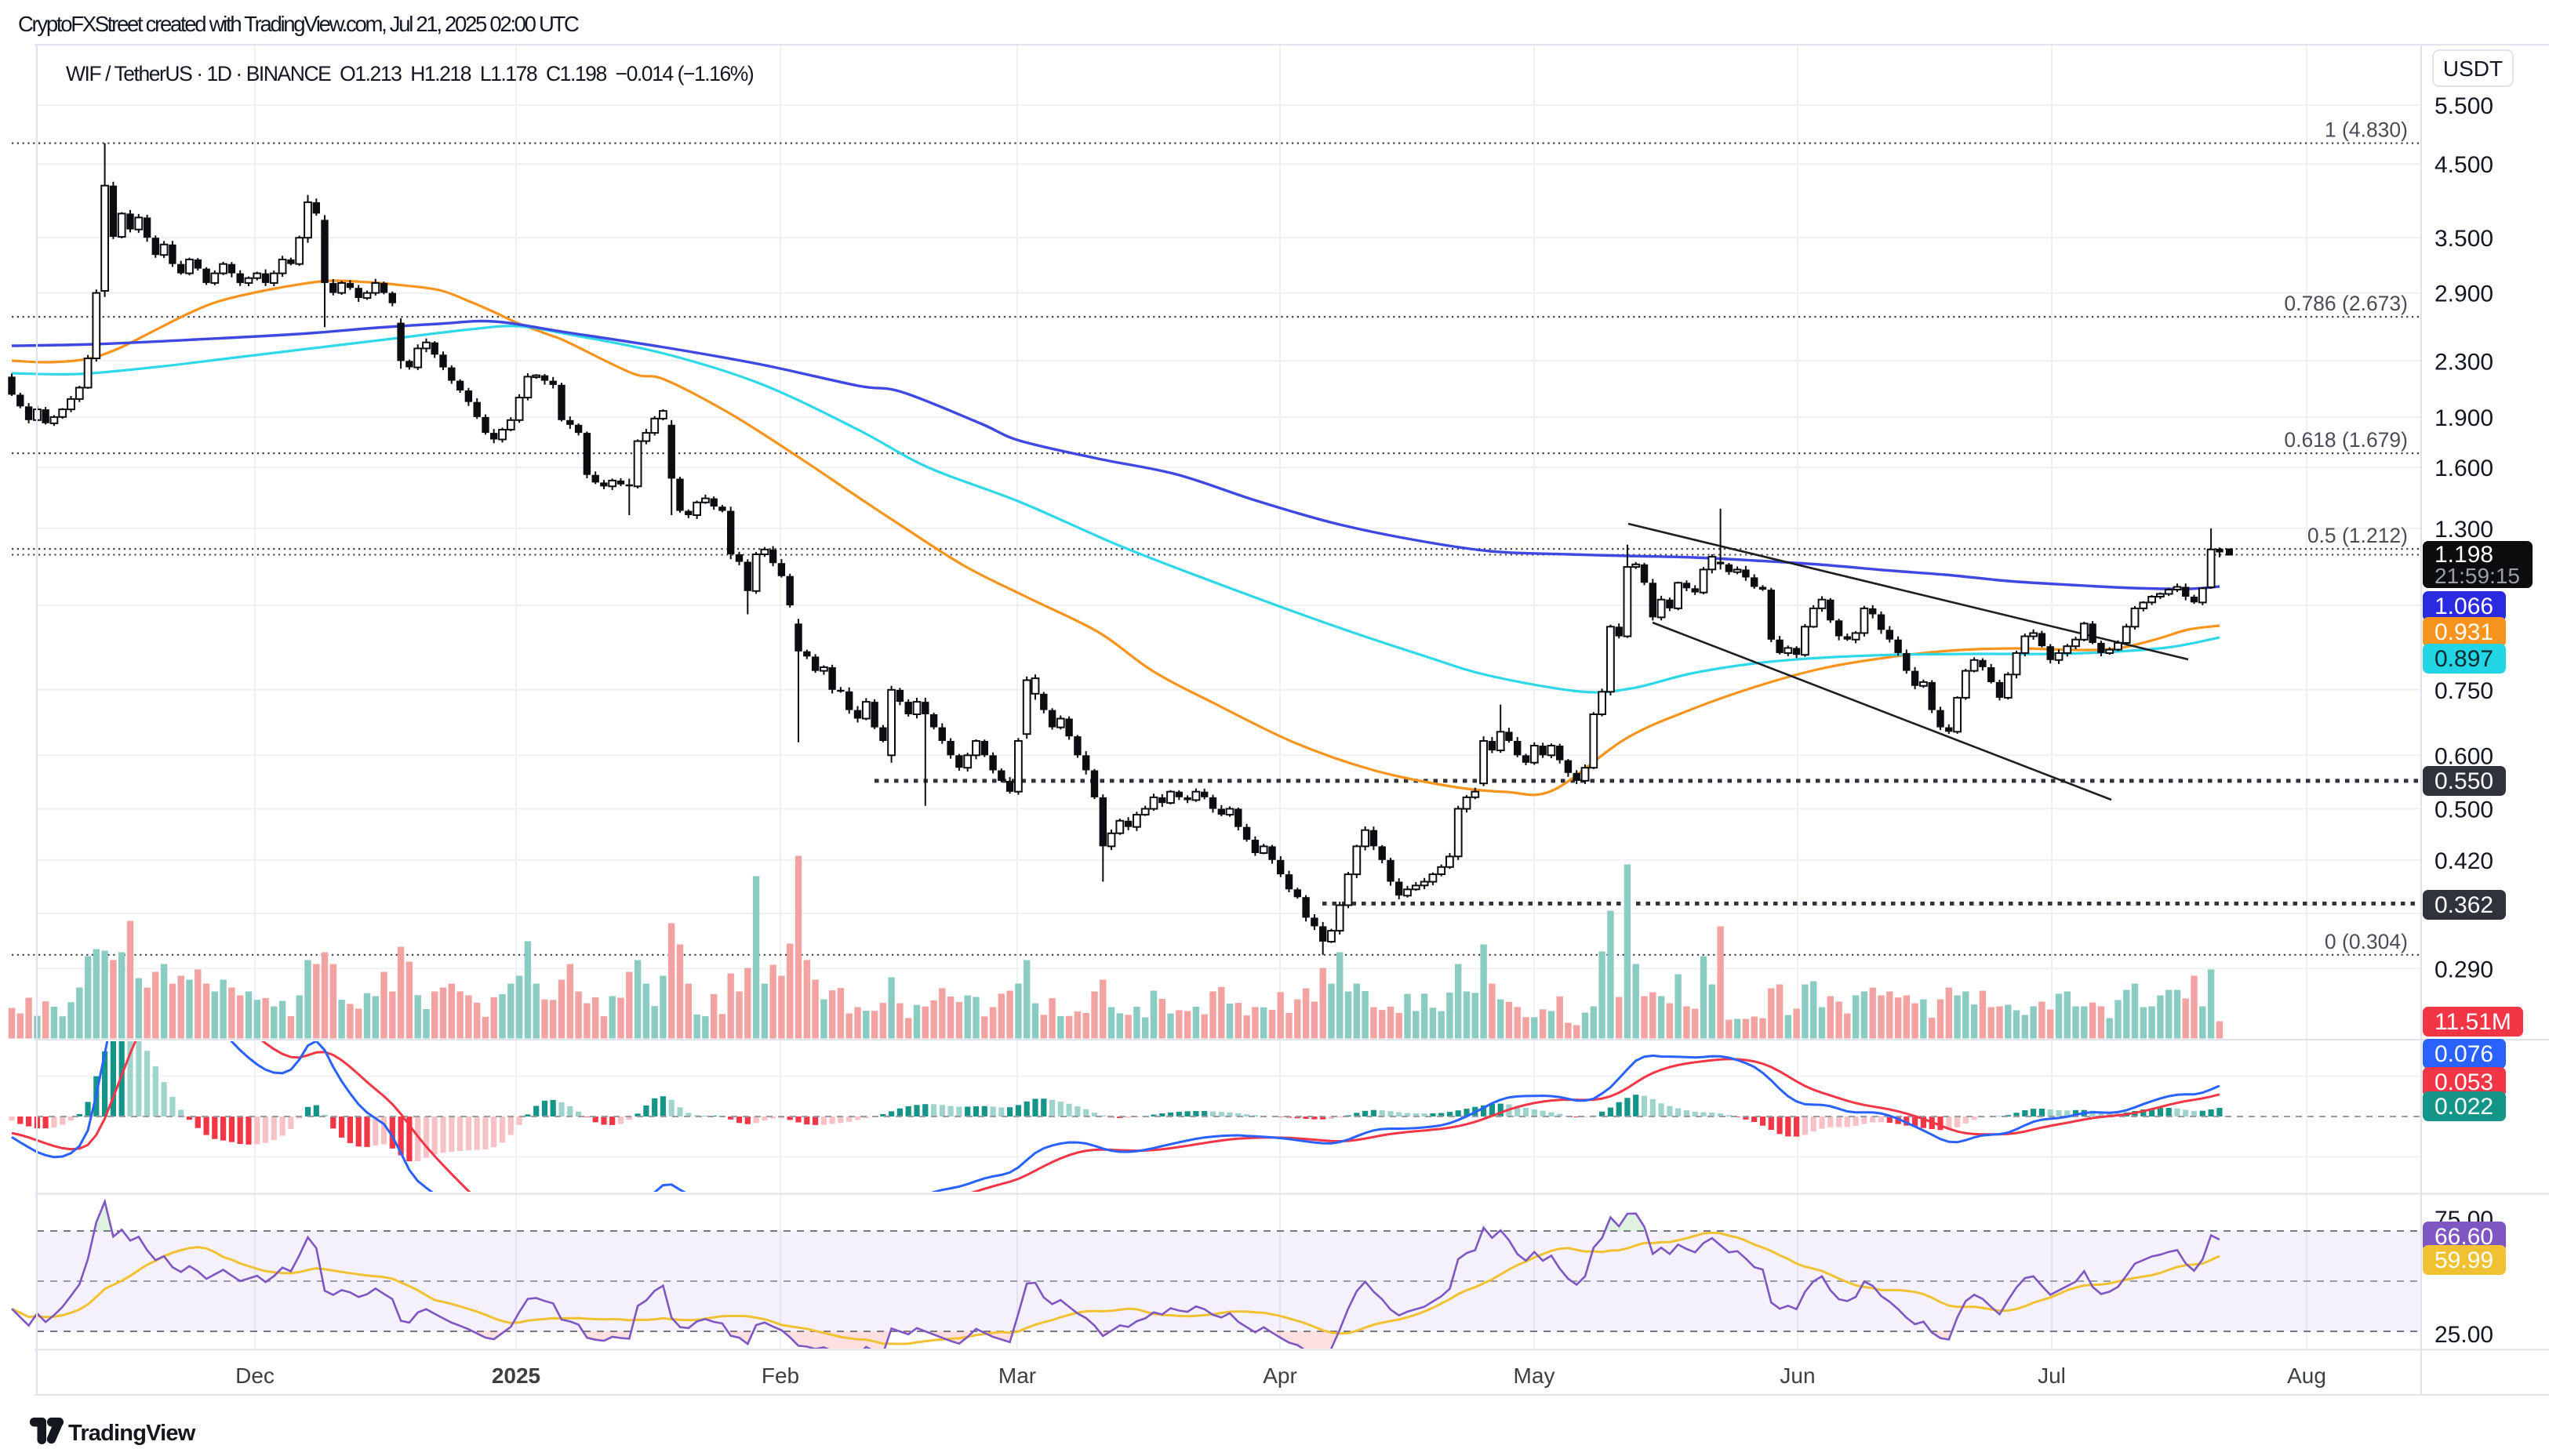  Describe the element at coordinates (2366, 130) in the screenshot. I see `svg-text: 1 (4.830)` at that location.